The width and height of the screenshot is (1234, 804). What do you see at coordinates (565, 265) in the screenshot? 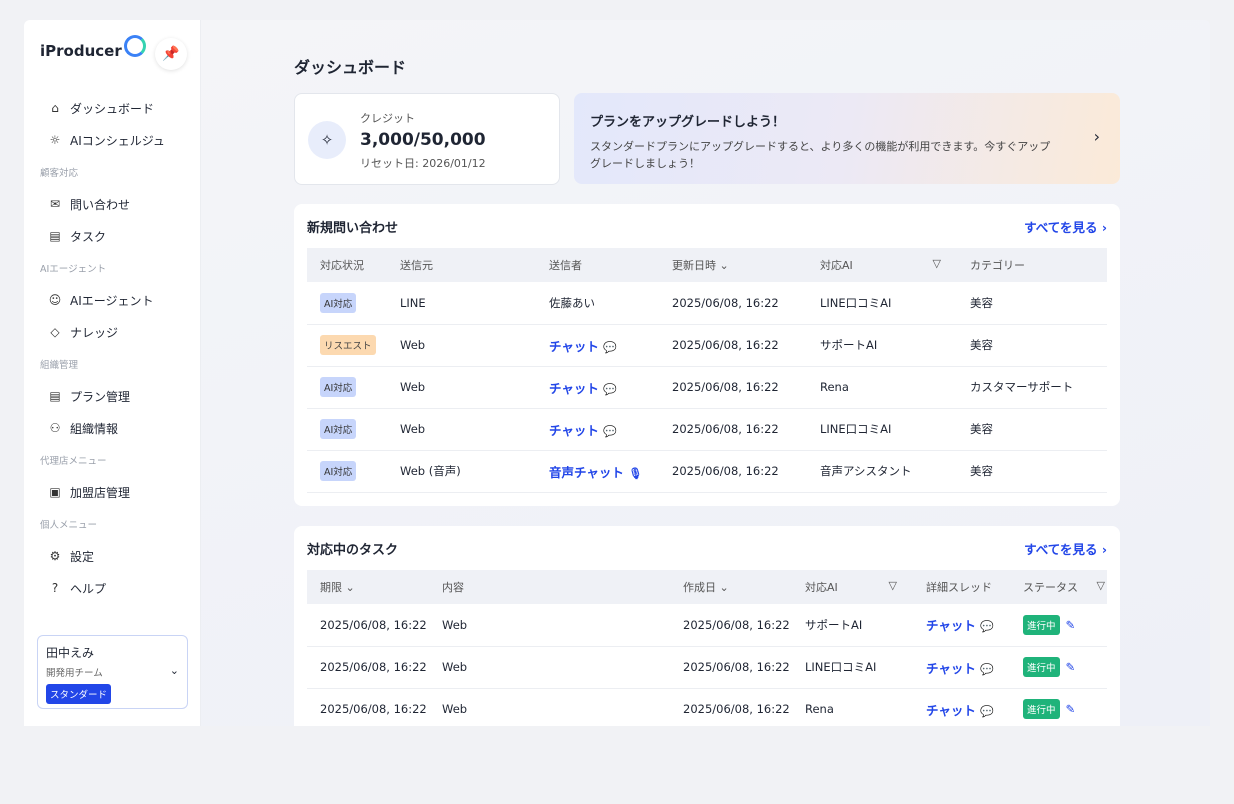
I see `column-label: 送信者` at bounding box center [565, 265].